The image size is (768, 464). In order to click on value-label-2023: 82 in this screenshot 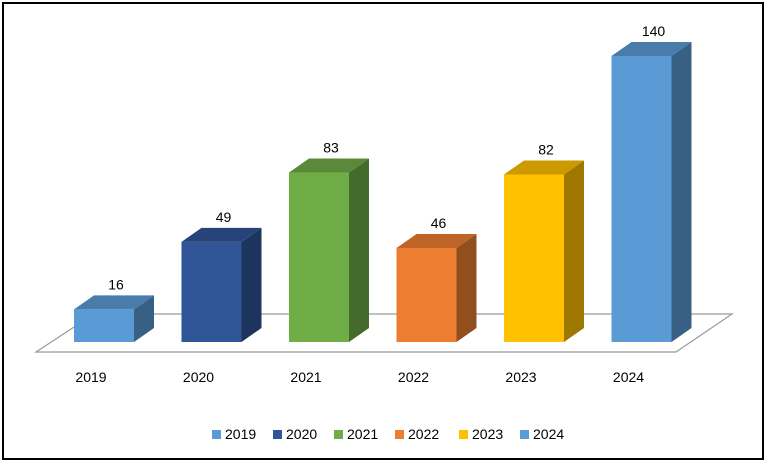, I will do `click(546, 149)`.